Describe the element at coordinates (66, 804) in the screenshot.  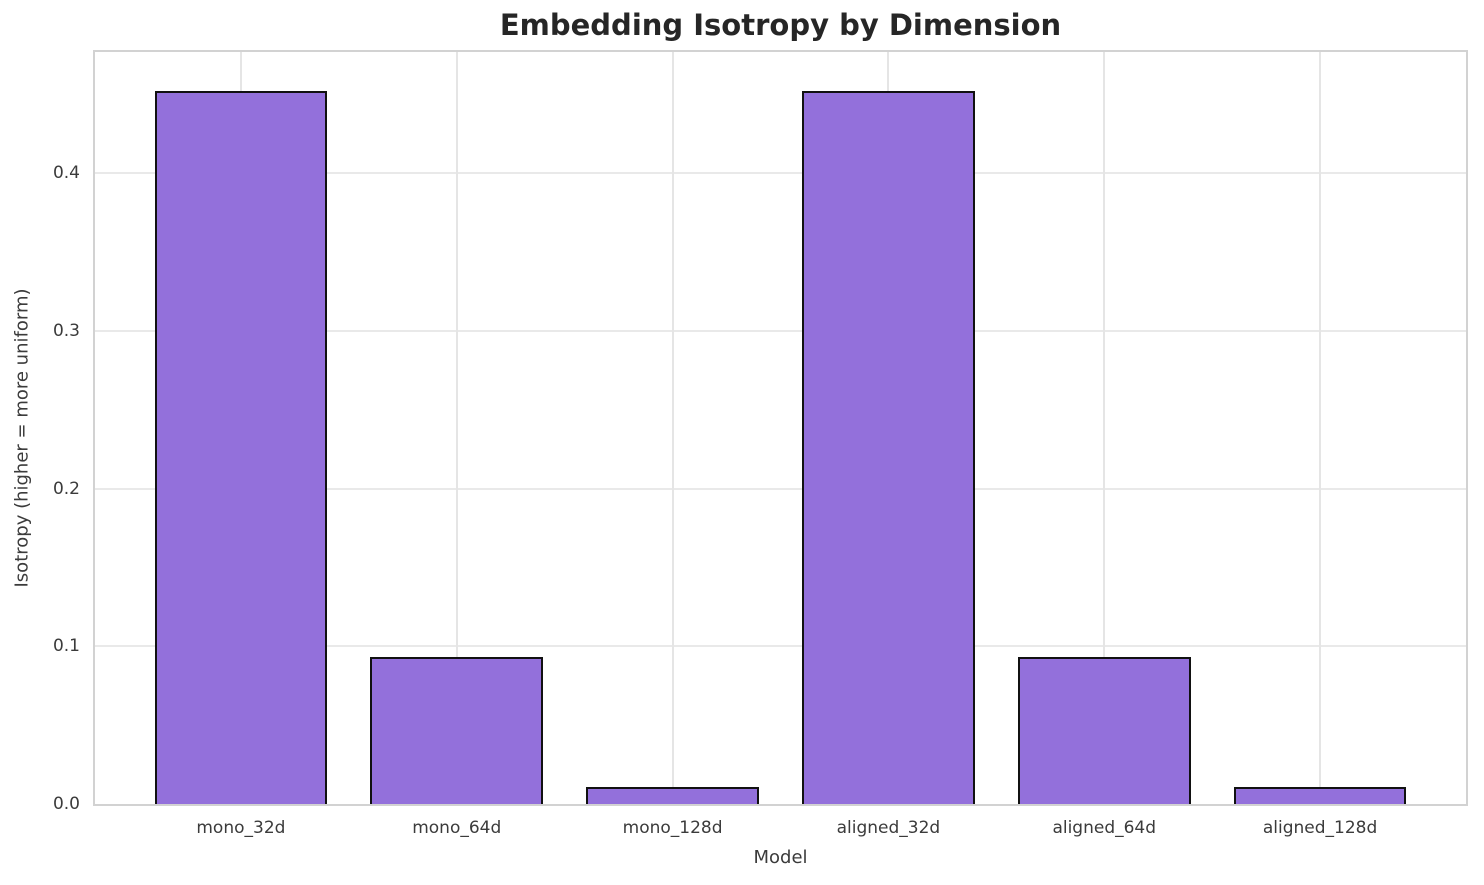
I see `y-tick-label: 0.0` at that location.